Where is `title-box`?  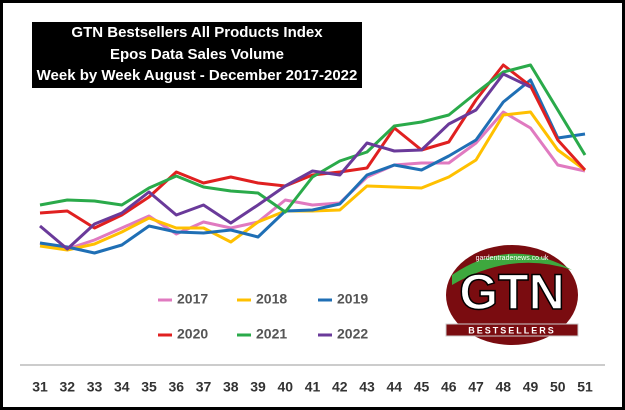
title-box is located at coordinates (197, 55).